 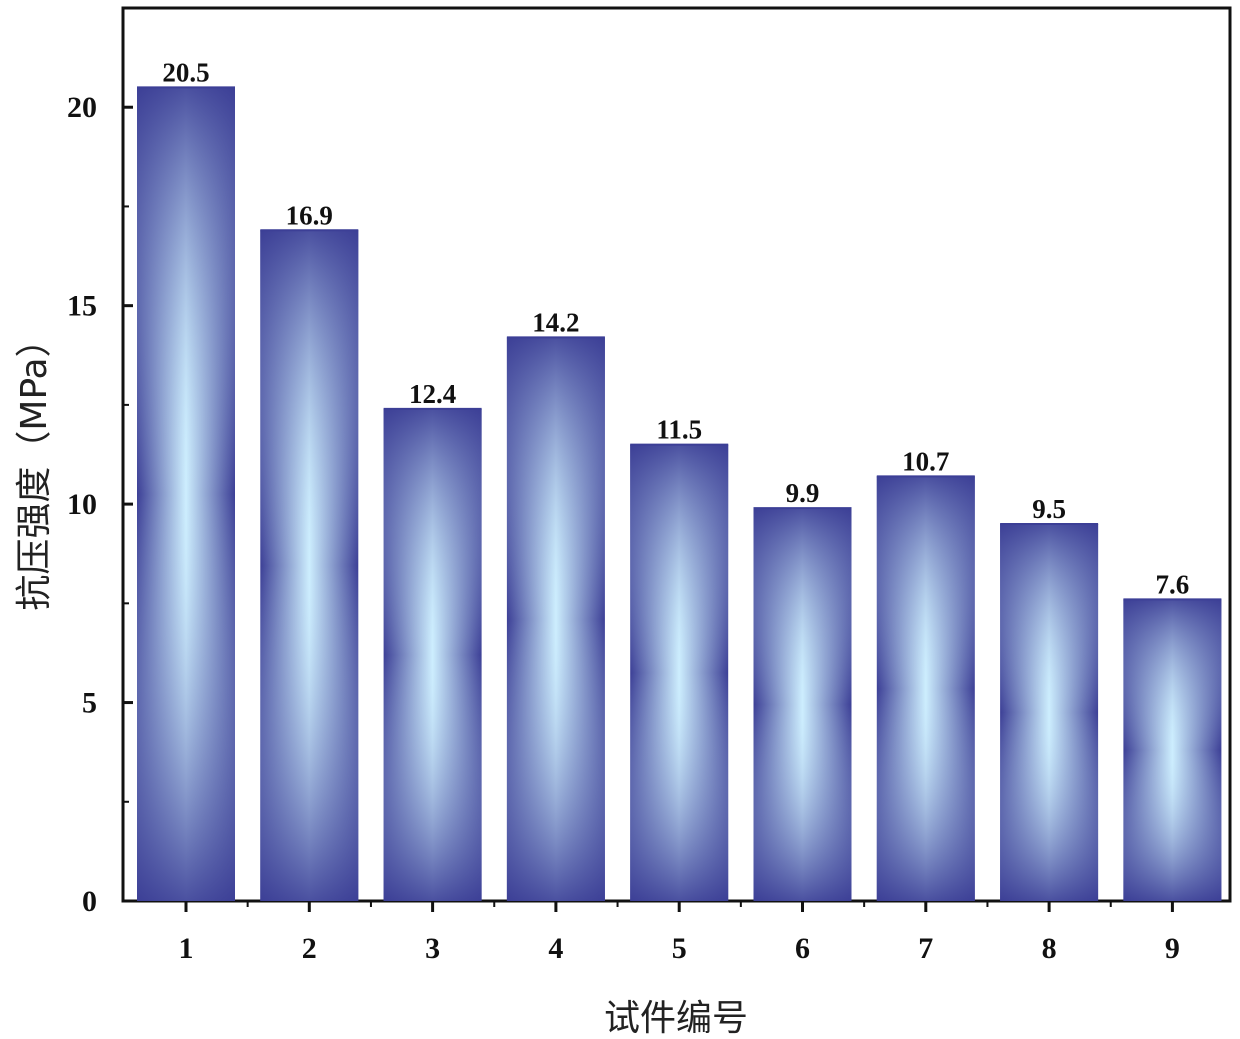 I want to click on x-tick-label: 2, so click(x=309, y=948).